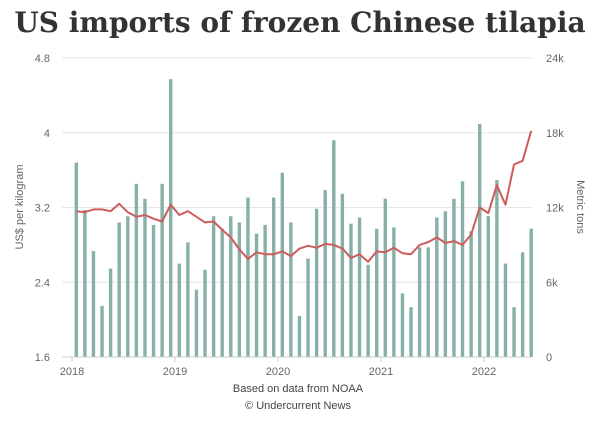 The height and width of the screenshot is (426, 600). I want to click on y-right-tick-label: 12k, so click(555, 209).